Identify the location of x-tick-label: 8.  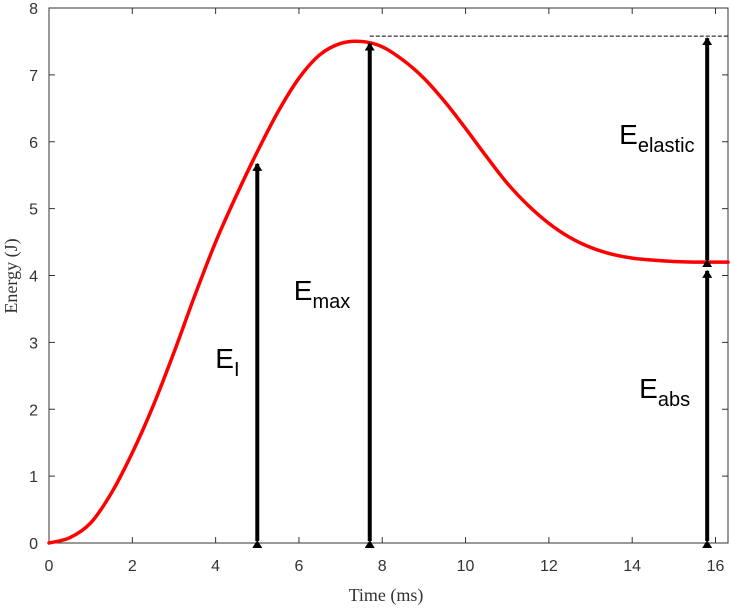
(382, 566).